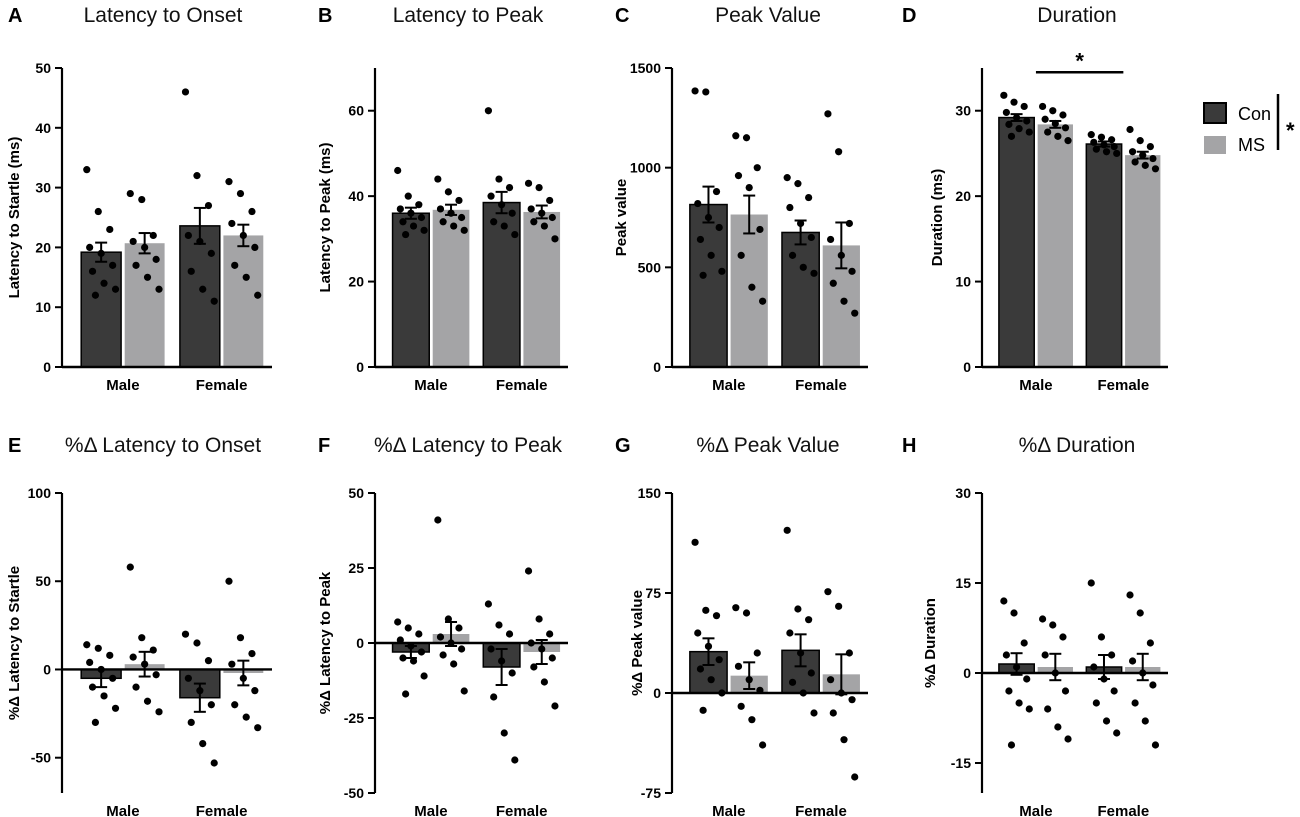 The width and height of the screenshot is (1300, 817). I want to click on y-tick-label: 10, so click(43, 307).